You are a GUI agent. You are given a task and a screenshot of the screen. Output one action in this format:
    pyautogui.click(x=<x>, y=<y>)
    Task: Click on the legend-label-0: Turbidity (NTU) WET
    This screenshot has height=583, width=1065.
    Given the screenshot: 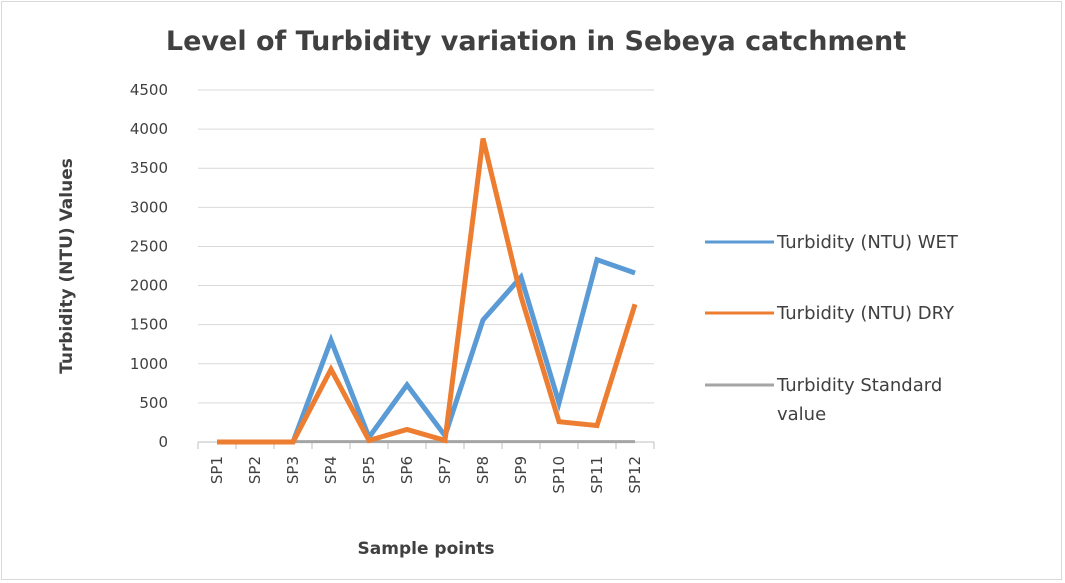 What is the action you would take?
    pyautogui.click(x=867, y=242)
    